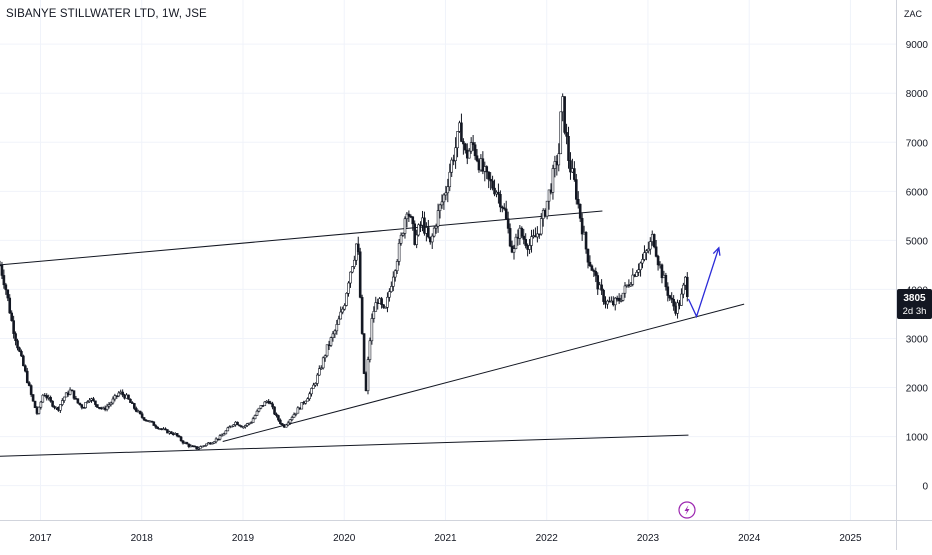 The image size is (932, 555). Describe the element at coordinates (917, 45) in the screenshot. I see `y-tick-label: 9000` at that location.